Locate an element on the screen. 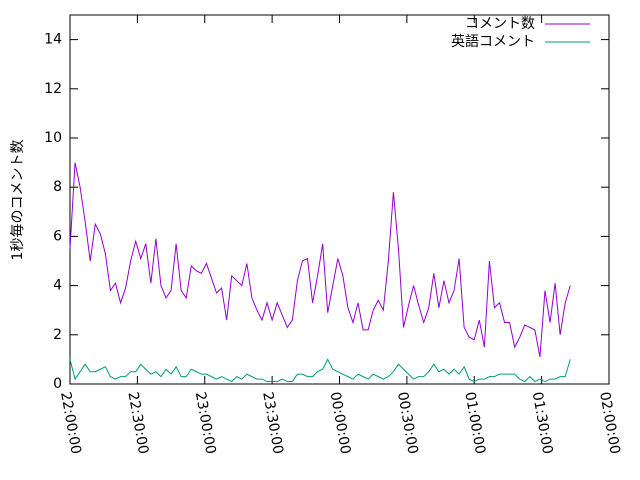  x-tick-label: 22:00:00 is located at coordinates (70, 423).